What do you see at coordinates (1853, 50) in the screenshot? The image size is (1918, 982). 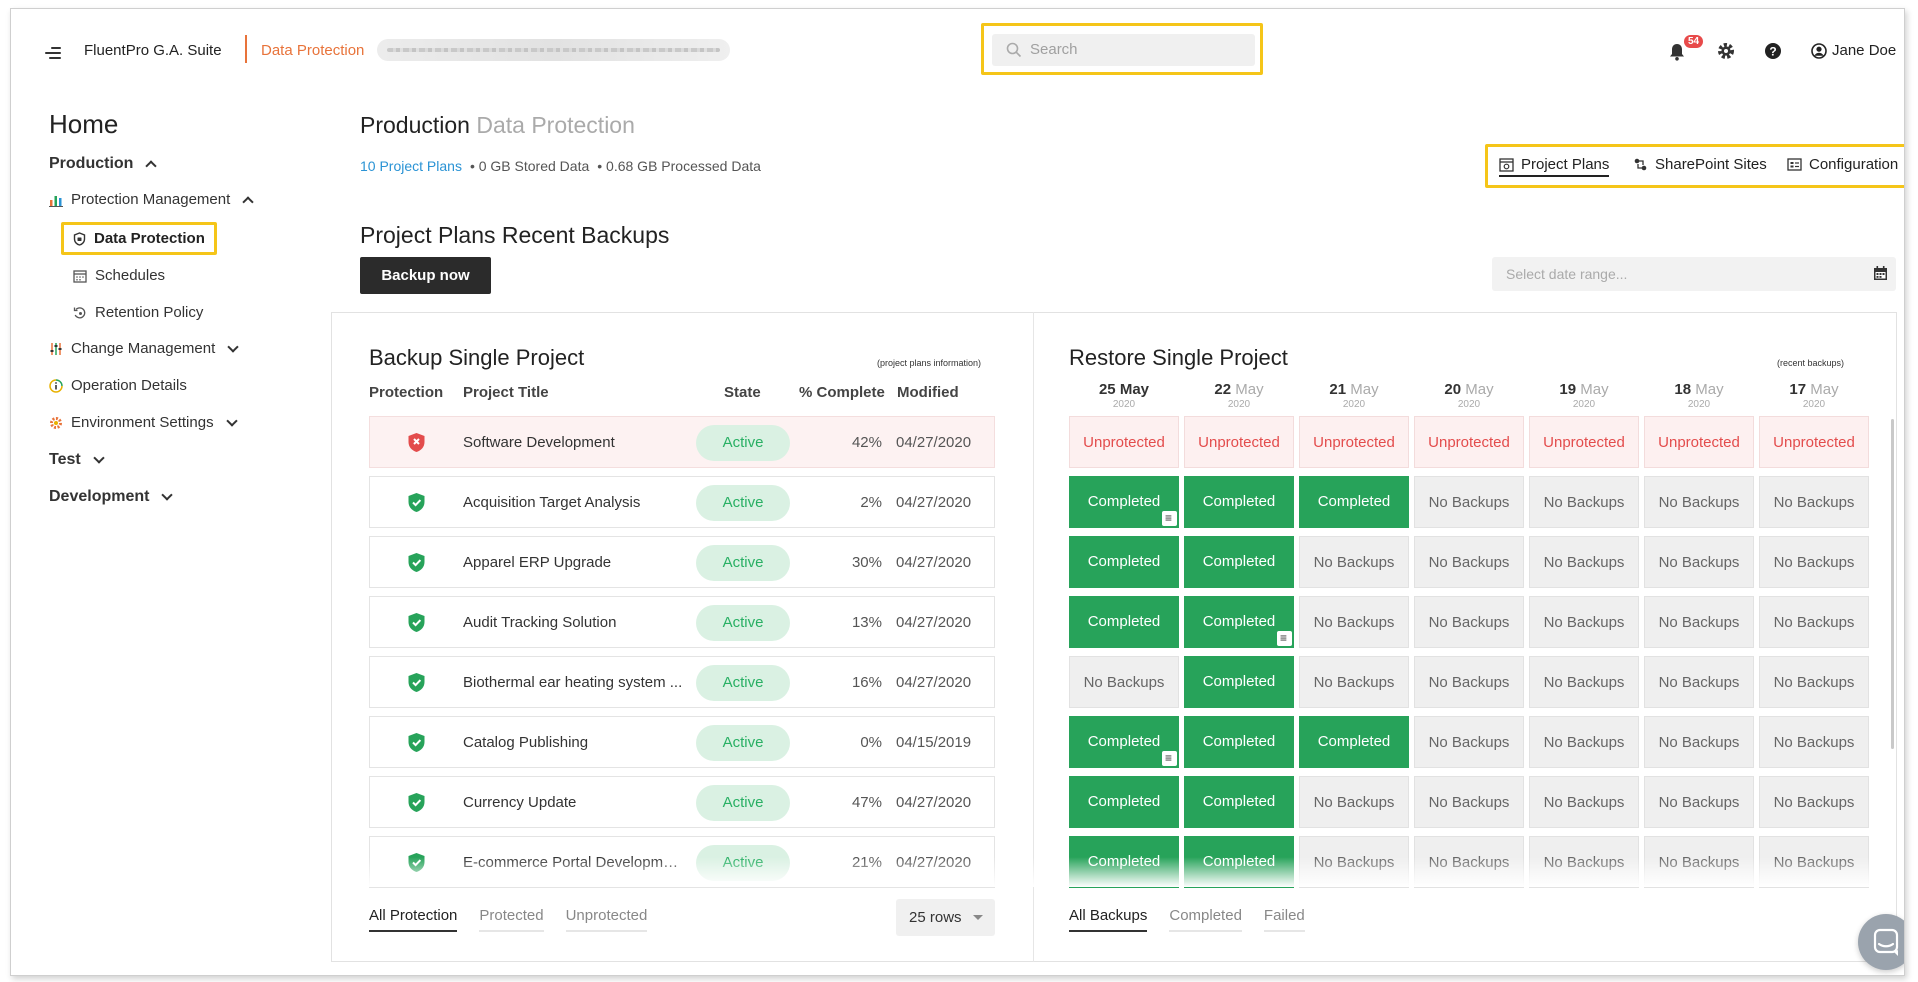 I see `user-menu: Jane Doe` at bounding box center [1853, 50].